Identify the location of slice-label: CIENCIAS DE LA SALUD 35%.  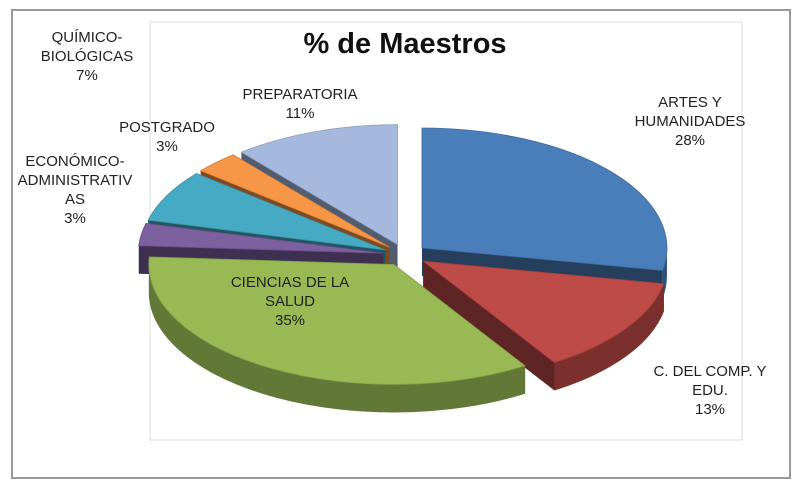
(290, 301).